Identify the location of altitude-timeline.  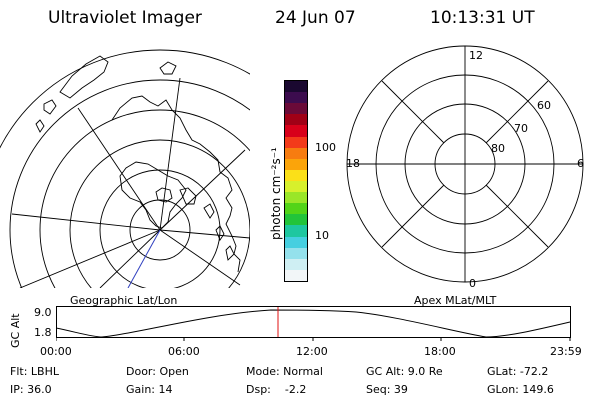
(313, 323).